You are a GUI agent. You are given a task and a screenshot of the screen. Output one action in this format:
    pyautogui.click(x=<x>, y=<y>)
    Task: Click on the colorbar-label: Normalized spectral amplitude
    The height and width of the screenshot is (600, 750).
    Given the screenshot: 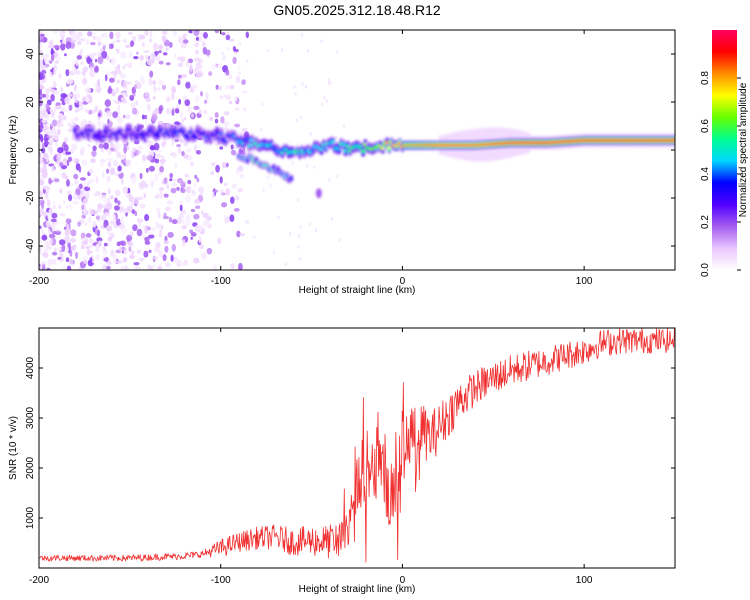 What is the action you would take?
    pyautogui.click(x=743, y=149)
    